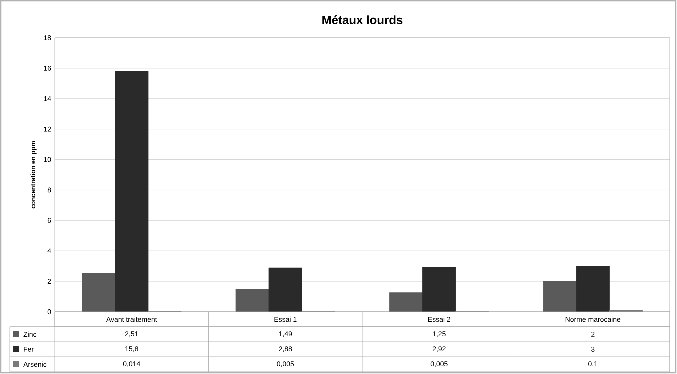  I want to click on chart-title: Métaux lourds, so click(362, 20).